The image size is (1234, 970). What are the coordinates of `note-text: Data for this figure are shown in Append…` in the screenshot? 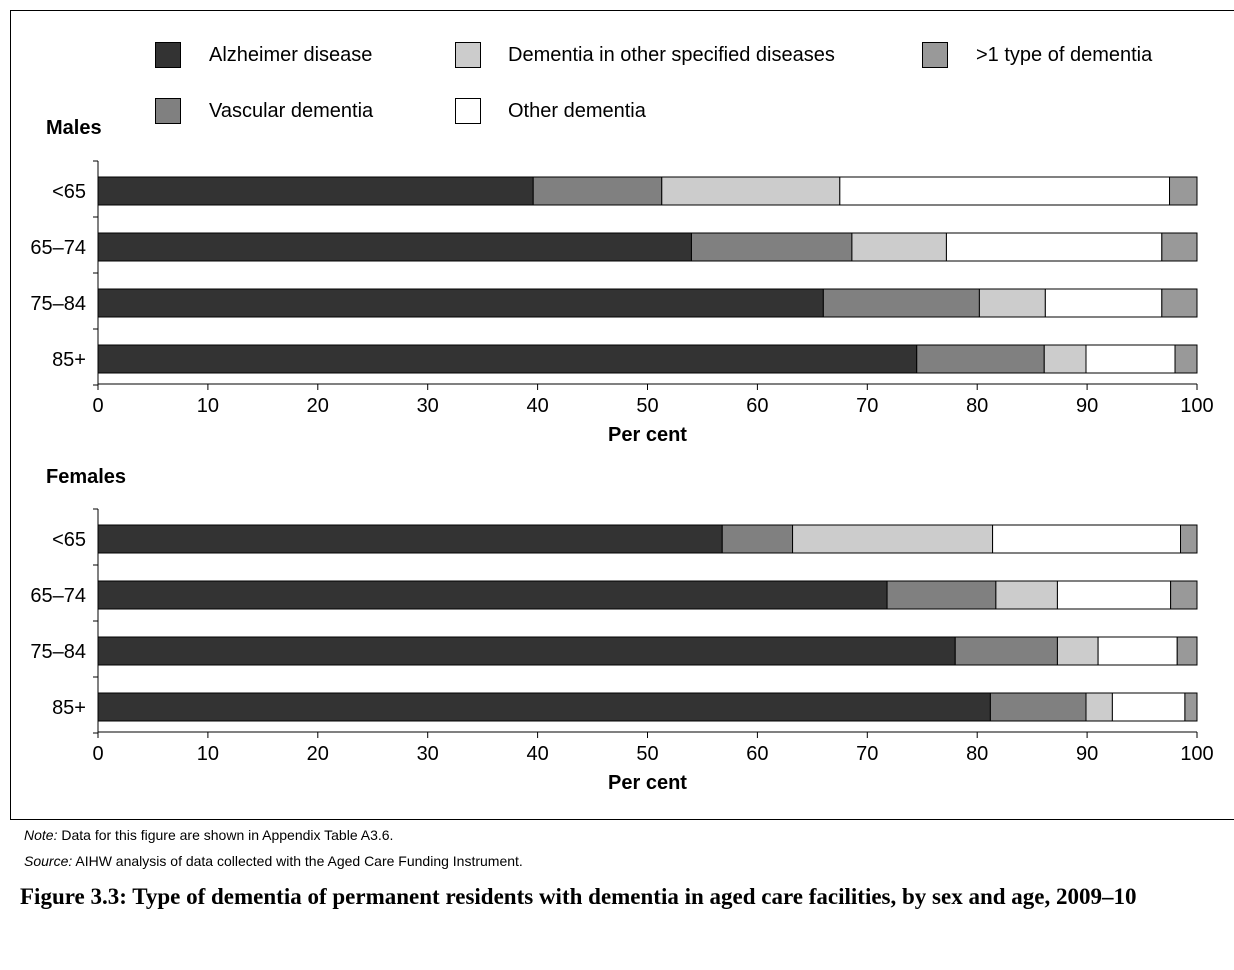 It's located at (225, 835).